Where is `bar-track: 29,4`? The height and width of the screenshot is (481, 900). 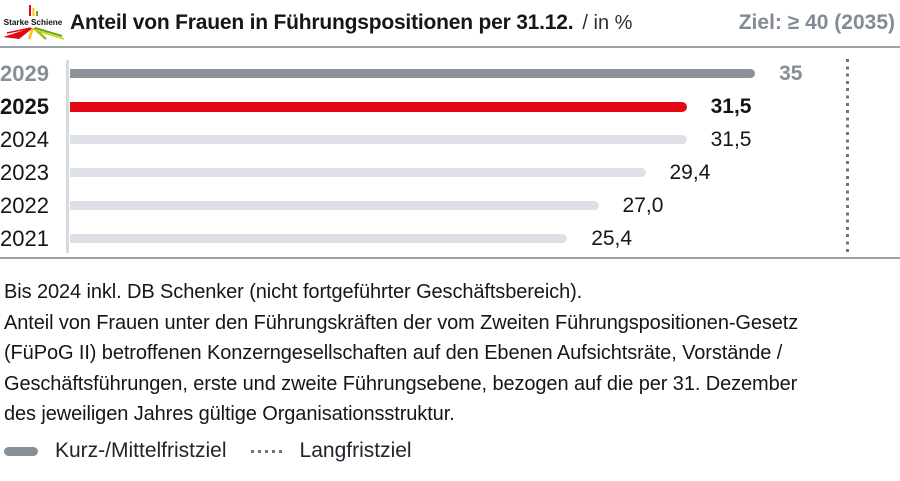 bar-track: 29,4 is located at coordinates (461, 172).